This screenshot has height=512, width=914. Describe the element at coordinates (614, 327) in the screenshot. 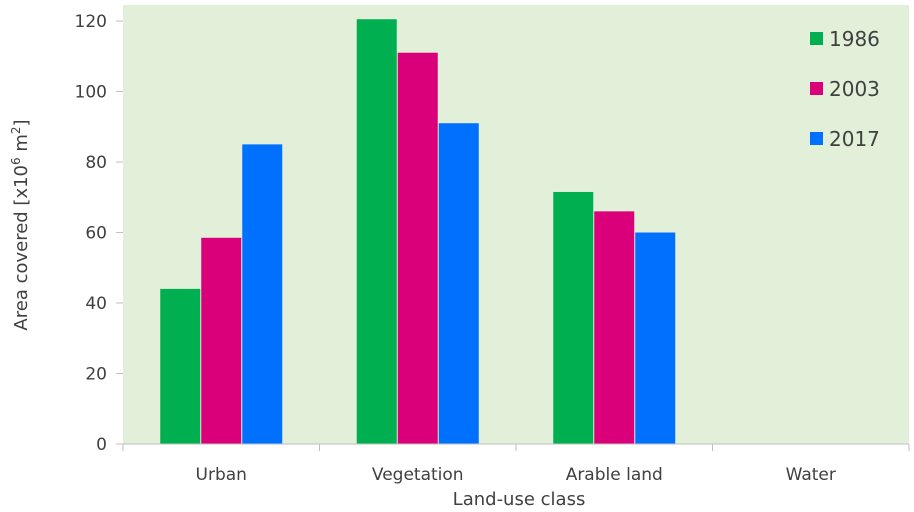

I see `bar-2003-arable-land` at that location.